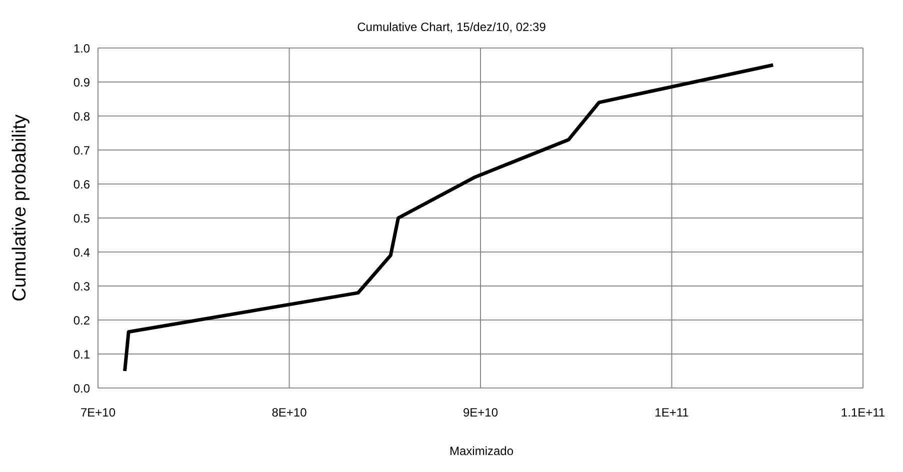 This screenshot has width=903, height=472. Describe the element at coordinates (20, 208) in the screenshot. I see `y-axis-title: Cumulative probability` at that location.